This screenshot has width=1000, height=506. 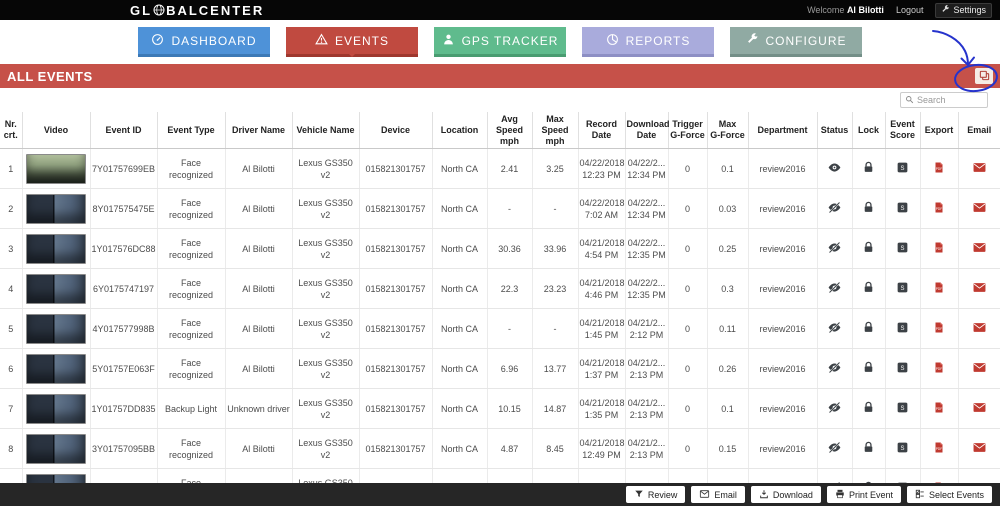 I want to click on column-header: Event ID, so click(x=124, y=131).